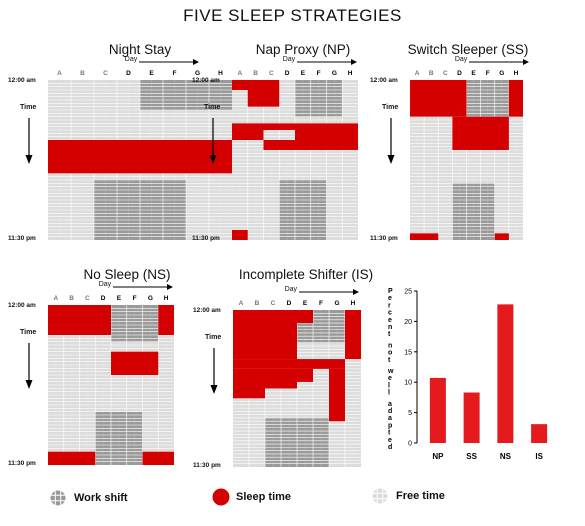  What do you see at coordinates (471, 417) in the screenshot?
I see `bar-SS` at bounding box center [471, 417].